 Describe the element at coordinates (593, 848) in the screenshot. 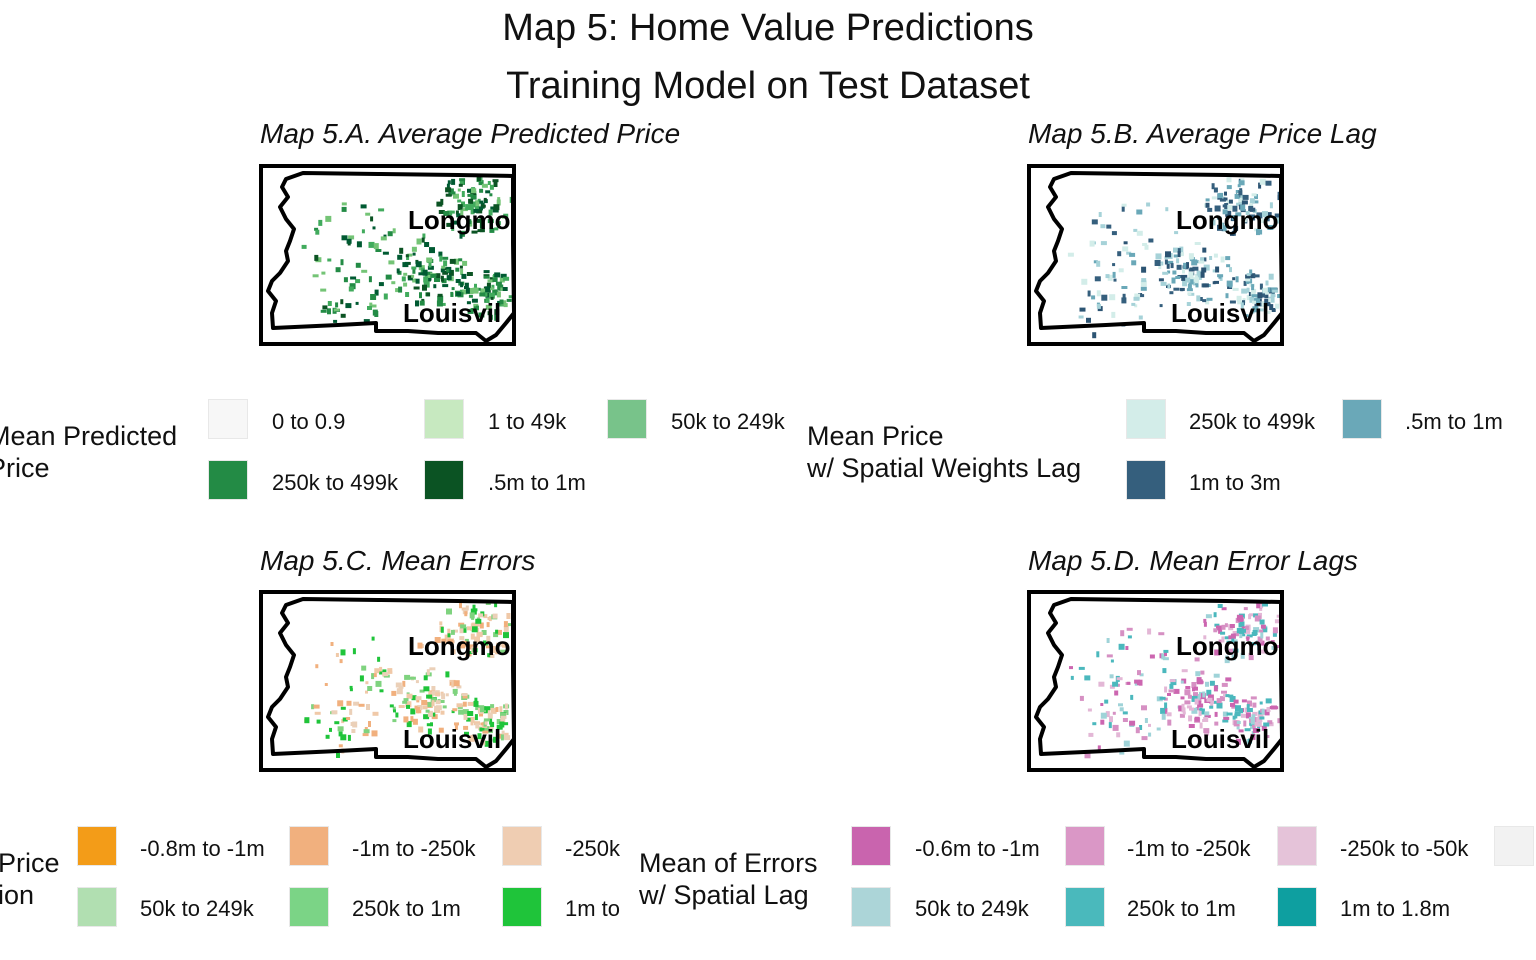

I see `legend-c-label-3: -250k` at that location.